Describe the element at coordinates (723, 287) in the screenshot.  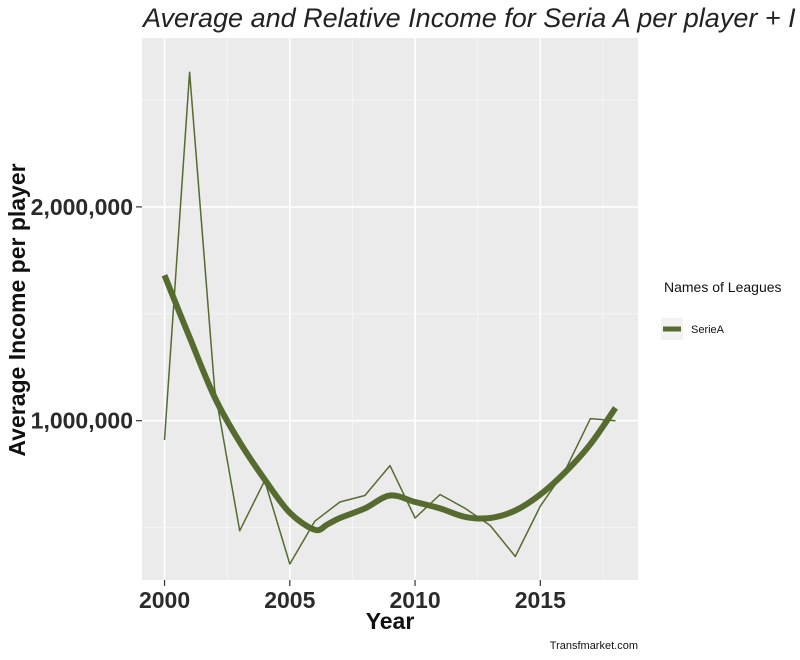
I see `legend-title: Names of Leagues` at that location.